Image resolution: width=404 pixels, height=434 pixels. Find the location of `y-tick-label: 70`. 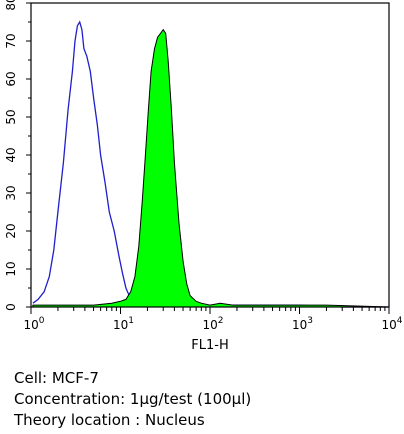

y-tick-label: 70 is located at coordinates (11, 40).